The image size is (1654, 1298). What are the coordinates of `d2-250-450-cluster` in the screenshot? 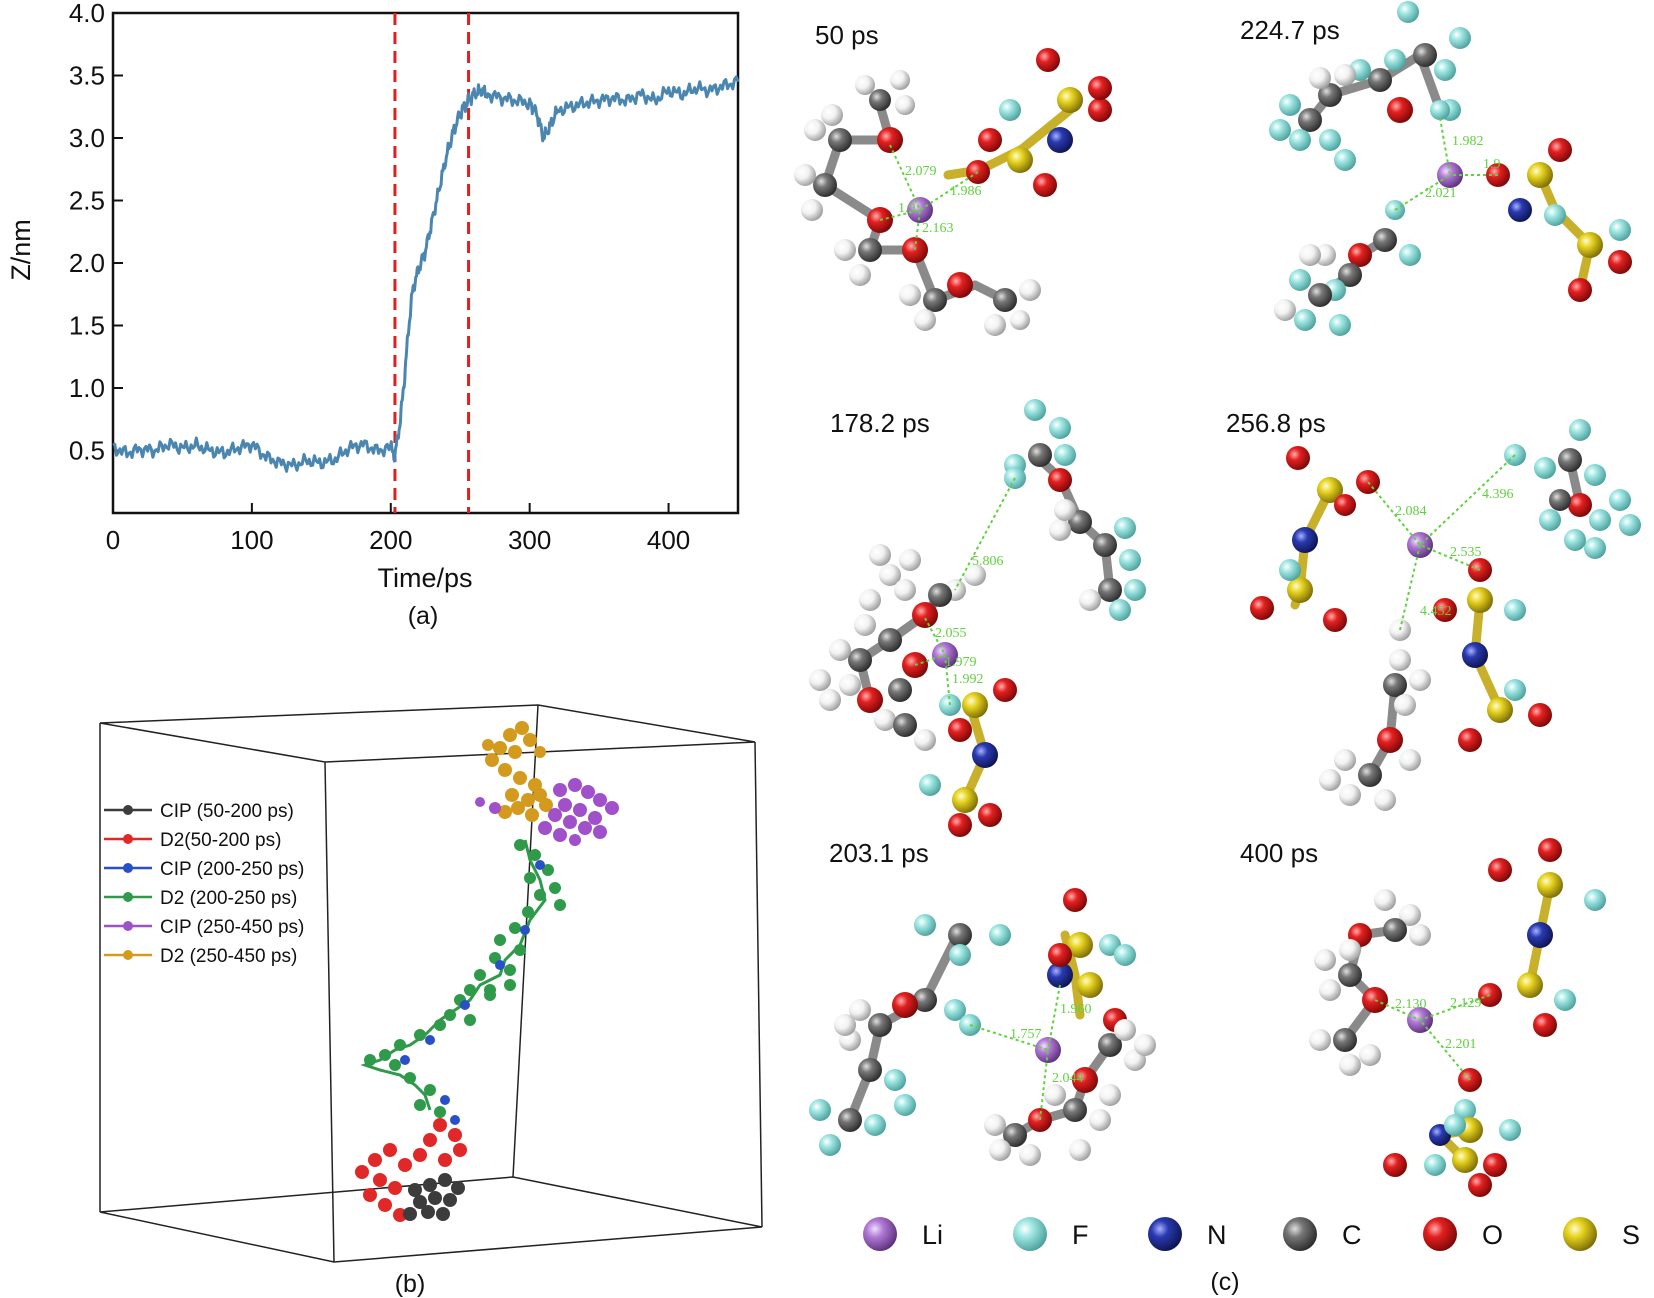 It's located at (517, 771).